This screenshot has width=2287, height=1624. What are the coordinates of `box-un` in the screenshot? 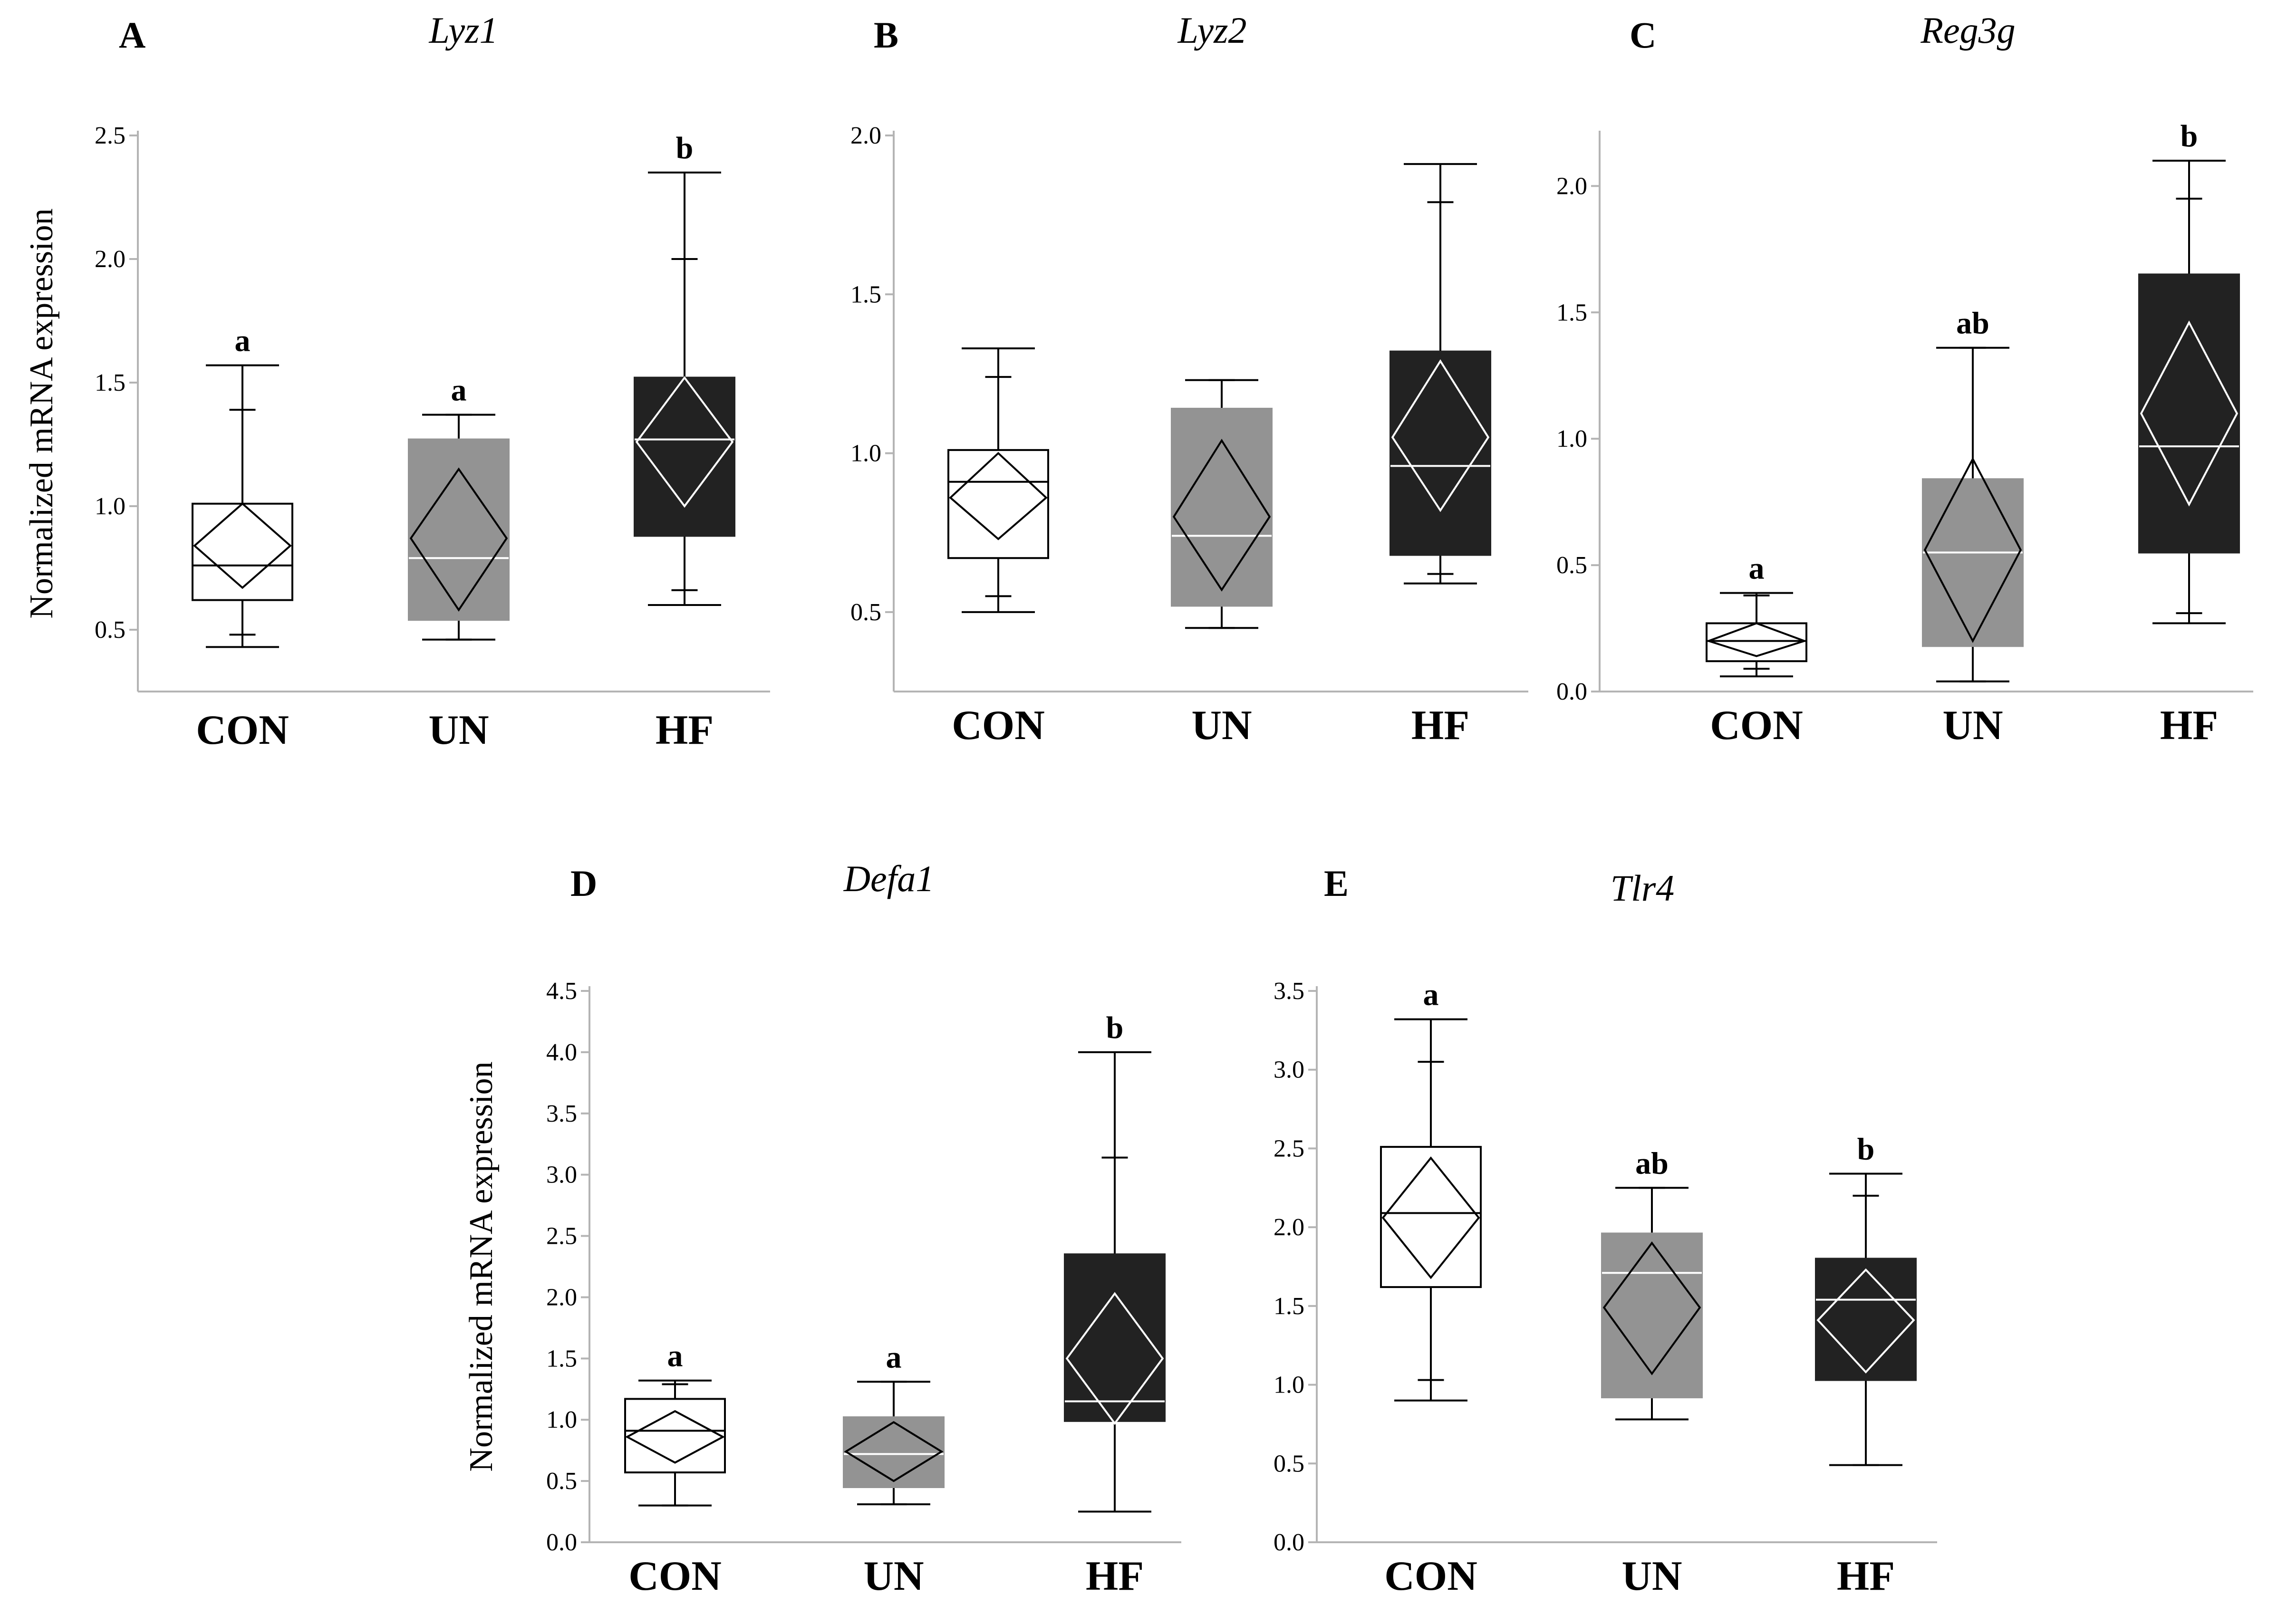 It's located at (1222, 504).